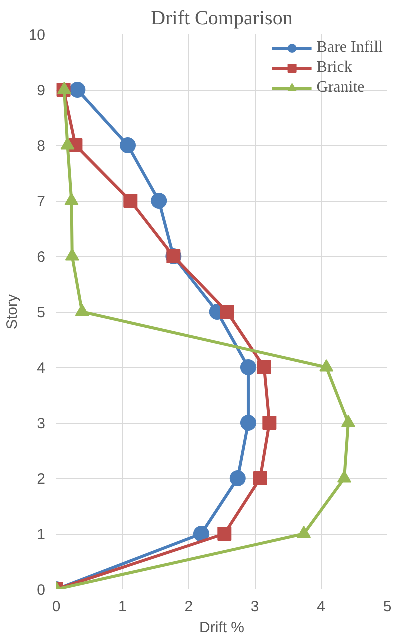  Describe the element at coordinates (37, 35) in the screenshot. I see `y-tick-label: 10` at that location.